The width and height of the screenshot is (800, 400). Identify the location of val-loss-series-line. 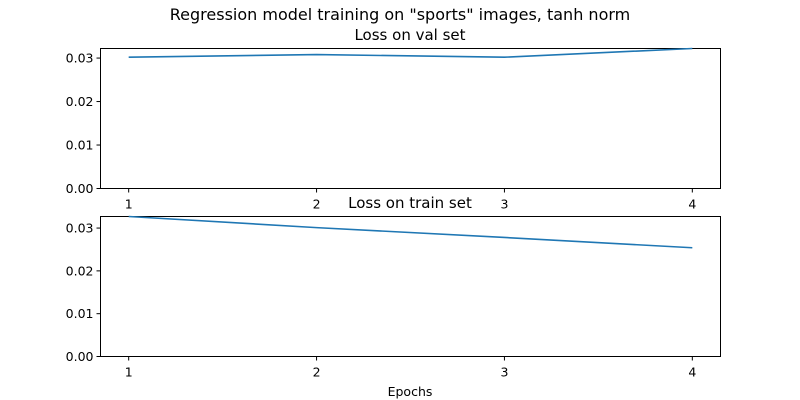
(410, 53).